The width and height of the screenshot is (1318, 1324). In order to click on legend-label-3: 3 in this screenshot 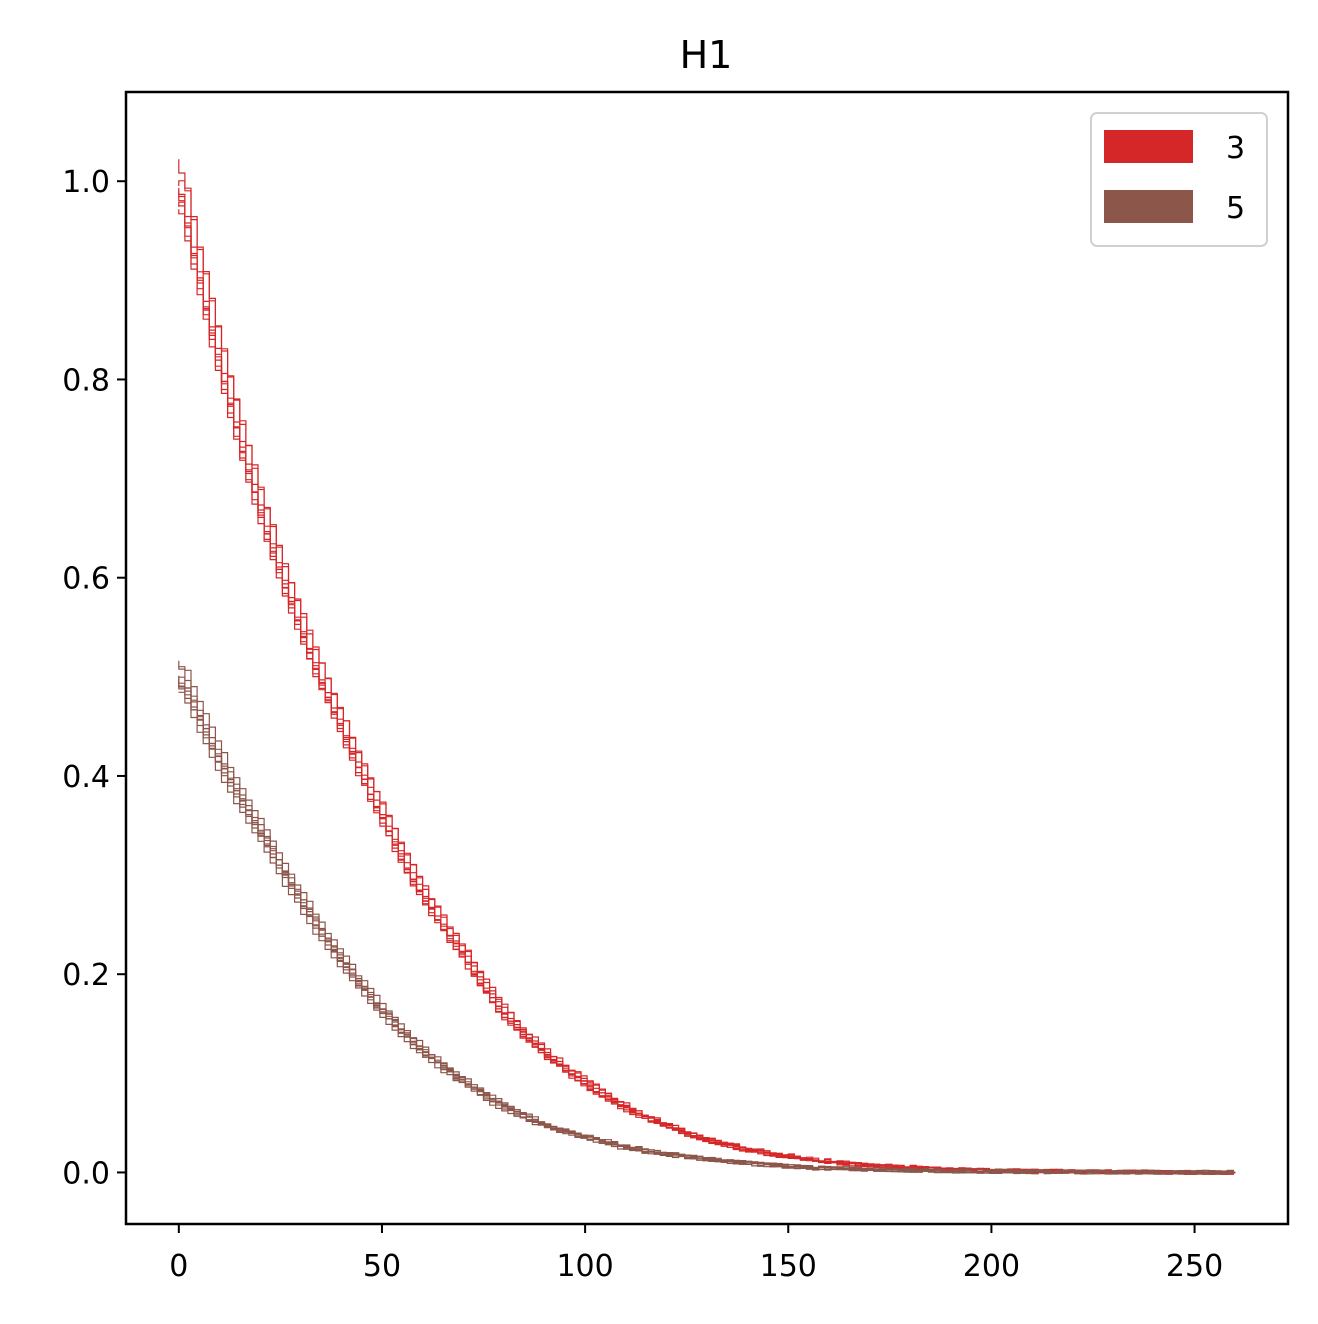, I will do `click(1235, 148)`.